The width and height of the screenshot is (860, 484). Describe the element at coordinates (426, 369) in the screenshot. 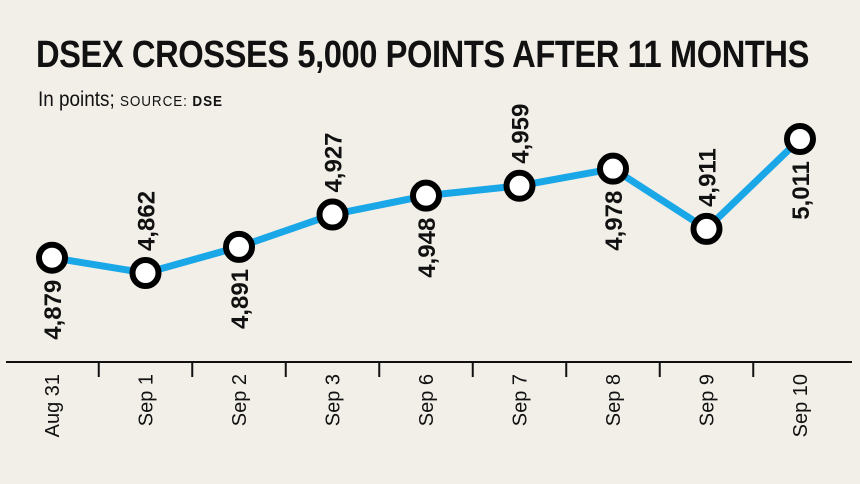

I see `x-axis-ticks` at that location.